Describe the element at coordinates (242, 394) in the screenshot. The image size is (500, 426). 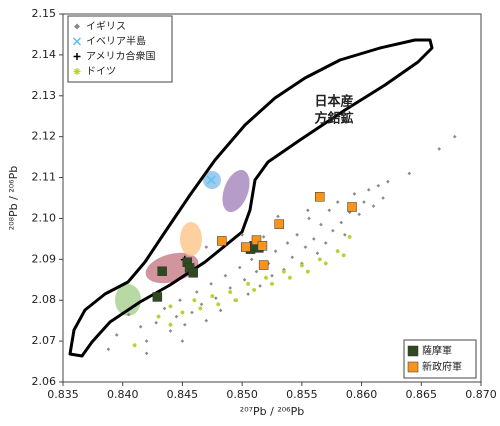
I see `x-tick-label: 0.850` at that location.